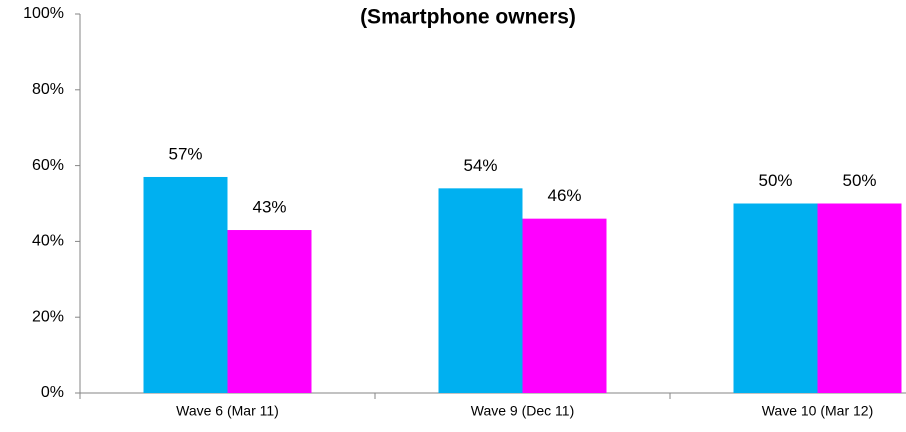 The width and height of the screenshot is (906, 432). Describe the element at coordinates (48, 316) in the screenshot. I see `y-tick-label: 20%` at that location.